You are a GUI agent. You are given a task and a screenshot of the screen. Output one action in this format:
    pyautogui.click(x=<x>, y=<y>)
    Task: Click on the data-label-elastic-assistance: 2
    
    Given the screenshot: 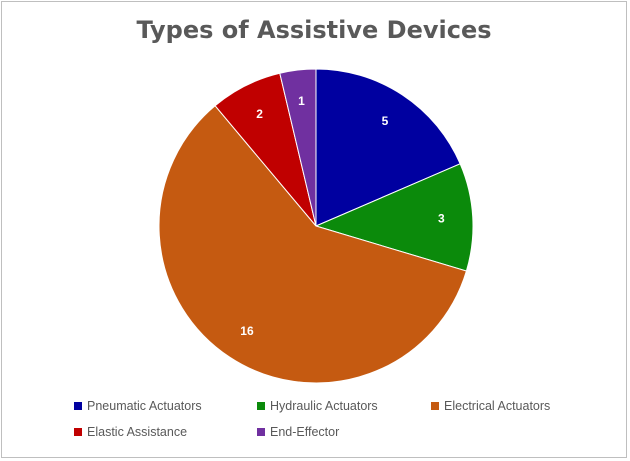 What is the action you would take?
    pyautogui.click(x=259, y=114)
    